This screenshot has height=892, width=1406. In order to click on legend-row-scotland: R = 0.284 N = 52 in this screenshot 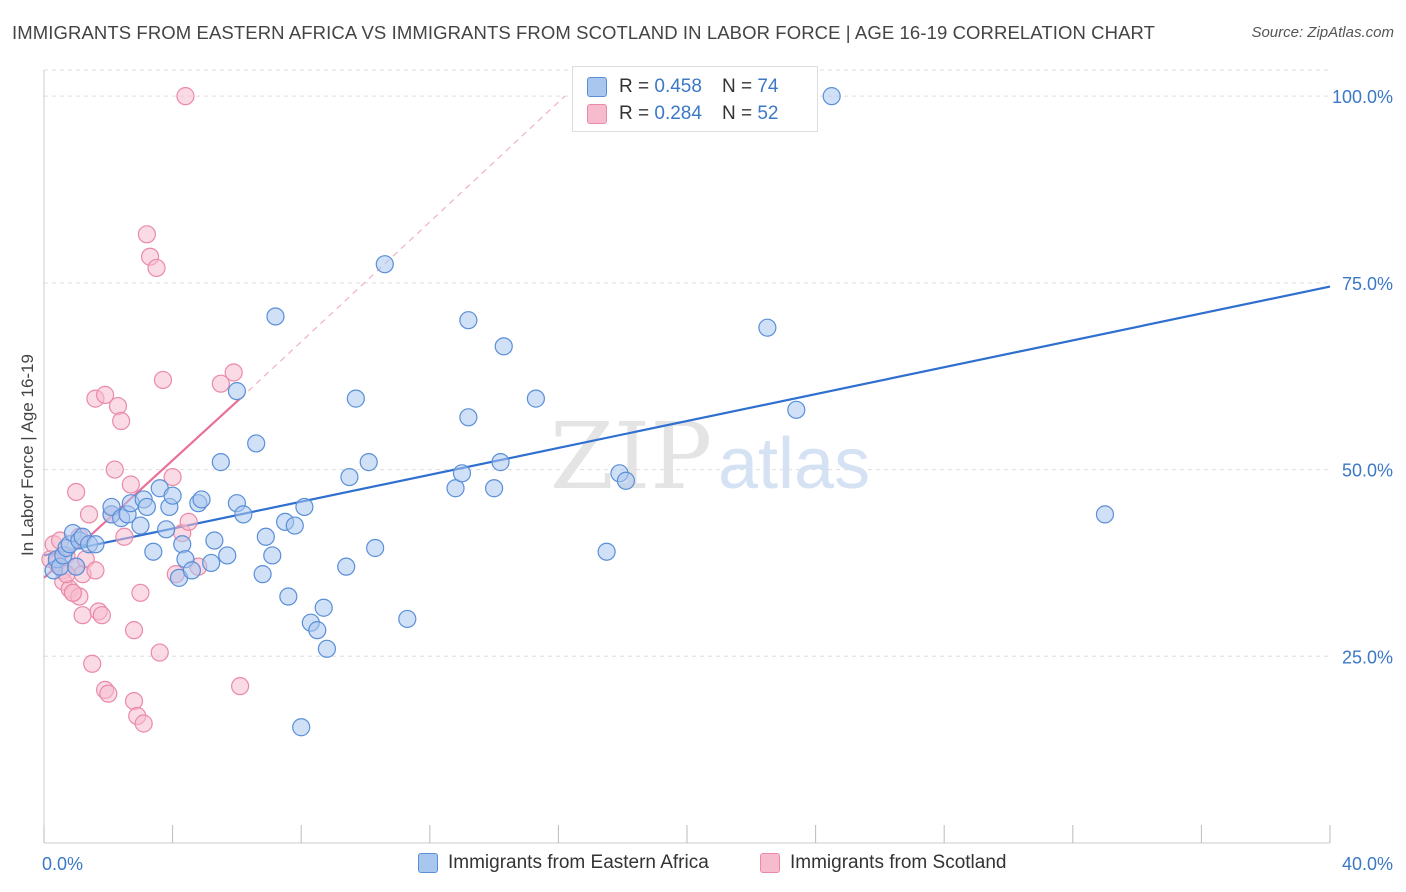, I will do `click(682, 114)`.